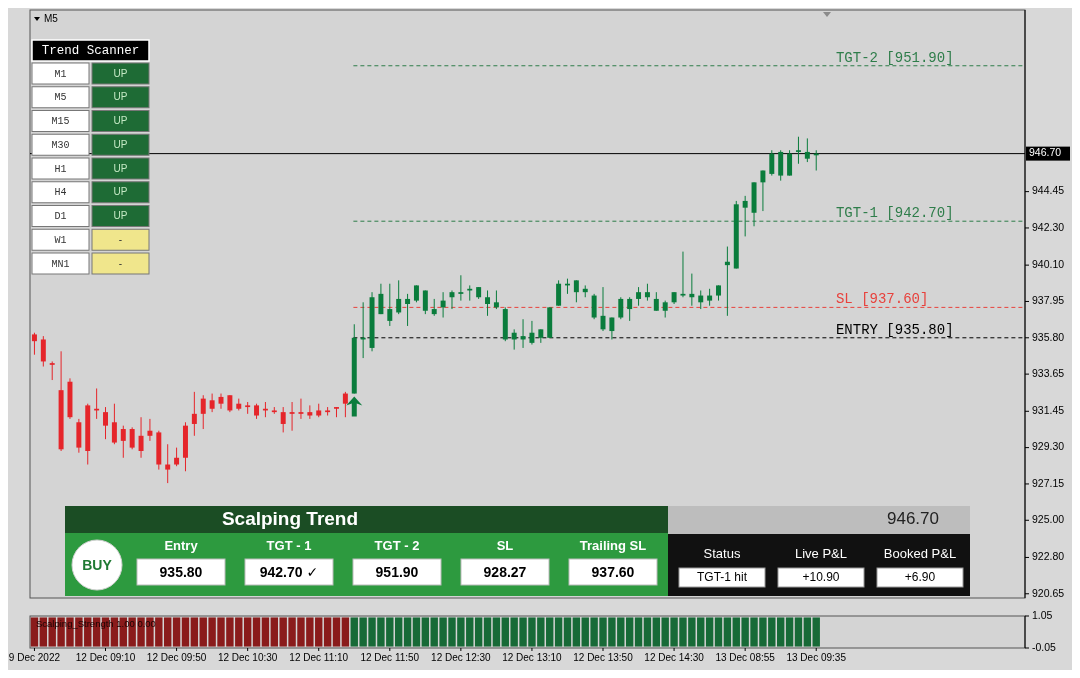 The height and width of the screenshot is (678, 1080). I want to click on y-tick-label: 927.15, so click(1048, 482).